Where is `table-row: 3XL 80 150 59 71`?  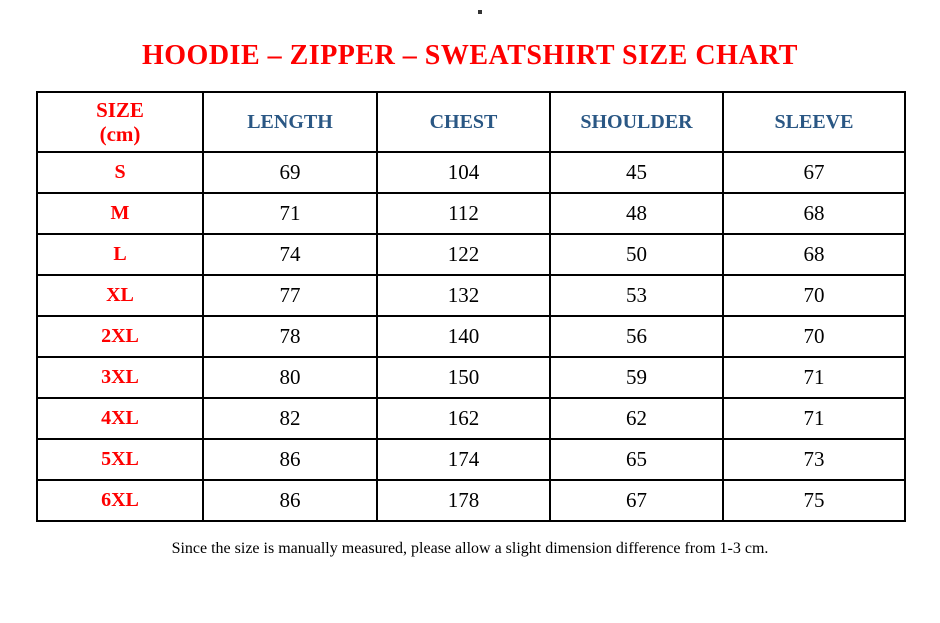 table-row: 3XL 80 150 59 71 is located at coordinates (471, 377).